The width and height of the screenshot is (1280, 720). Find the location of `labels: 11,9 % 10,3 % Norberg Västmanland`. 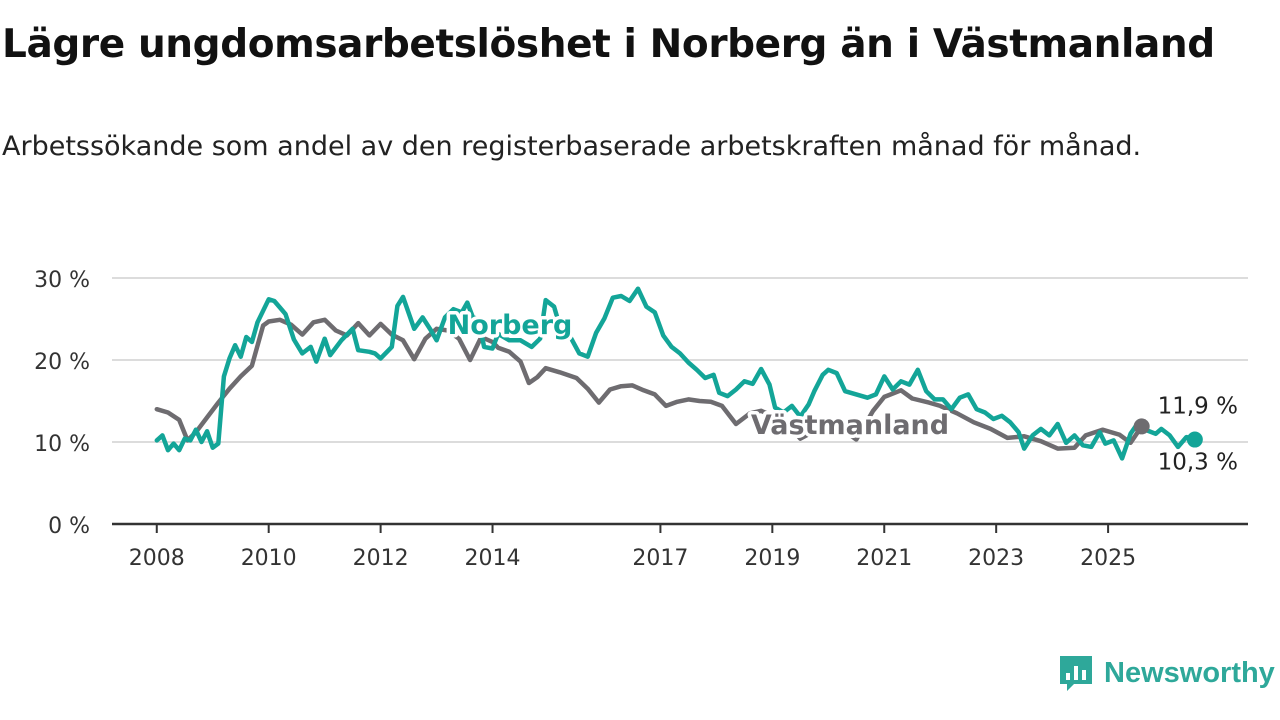

labels: 11,9 % 10,3 % Norberg Västmanland is located at coordinates (842, 393).